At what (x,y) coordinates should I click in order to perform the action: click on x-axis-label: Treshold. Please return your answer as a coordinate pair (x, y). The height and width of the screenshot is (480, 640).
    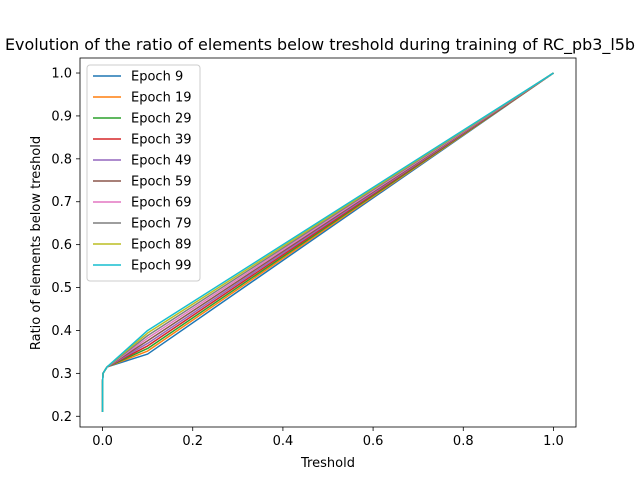
    Looking at the image, I should click on (327, 463).